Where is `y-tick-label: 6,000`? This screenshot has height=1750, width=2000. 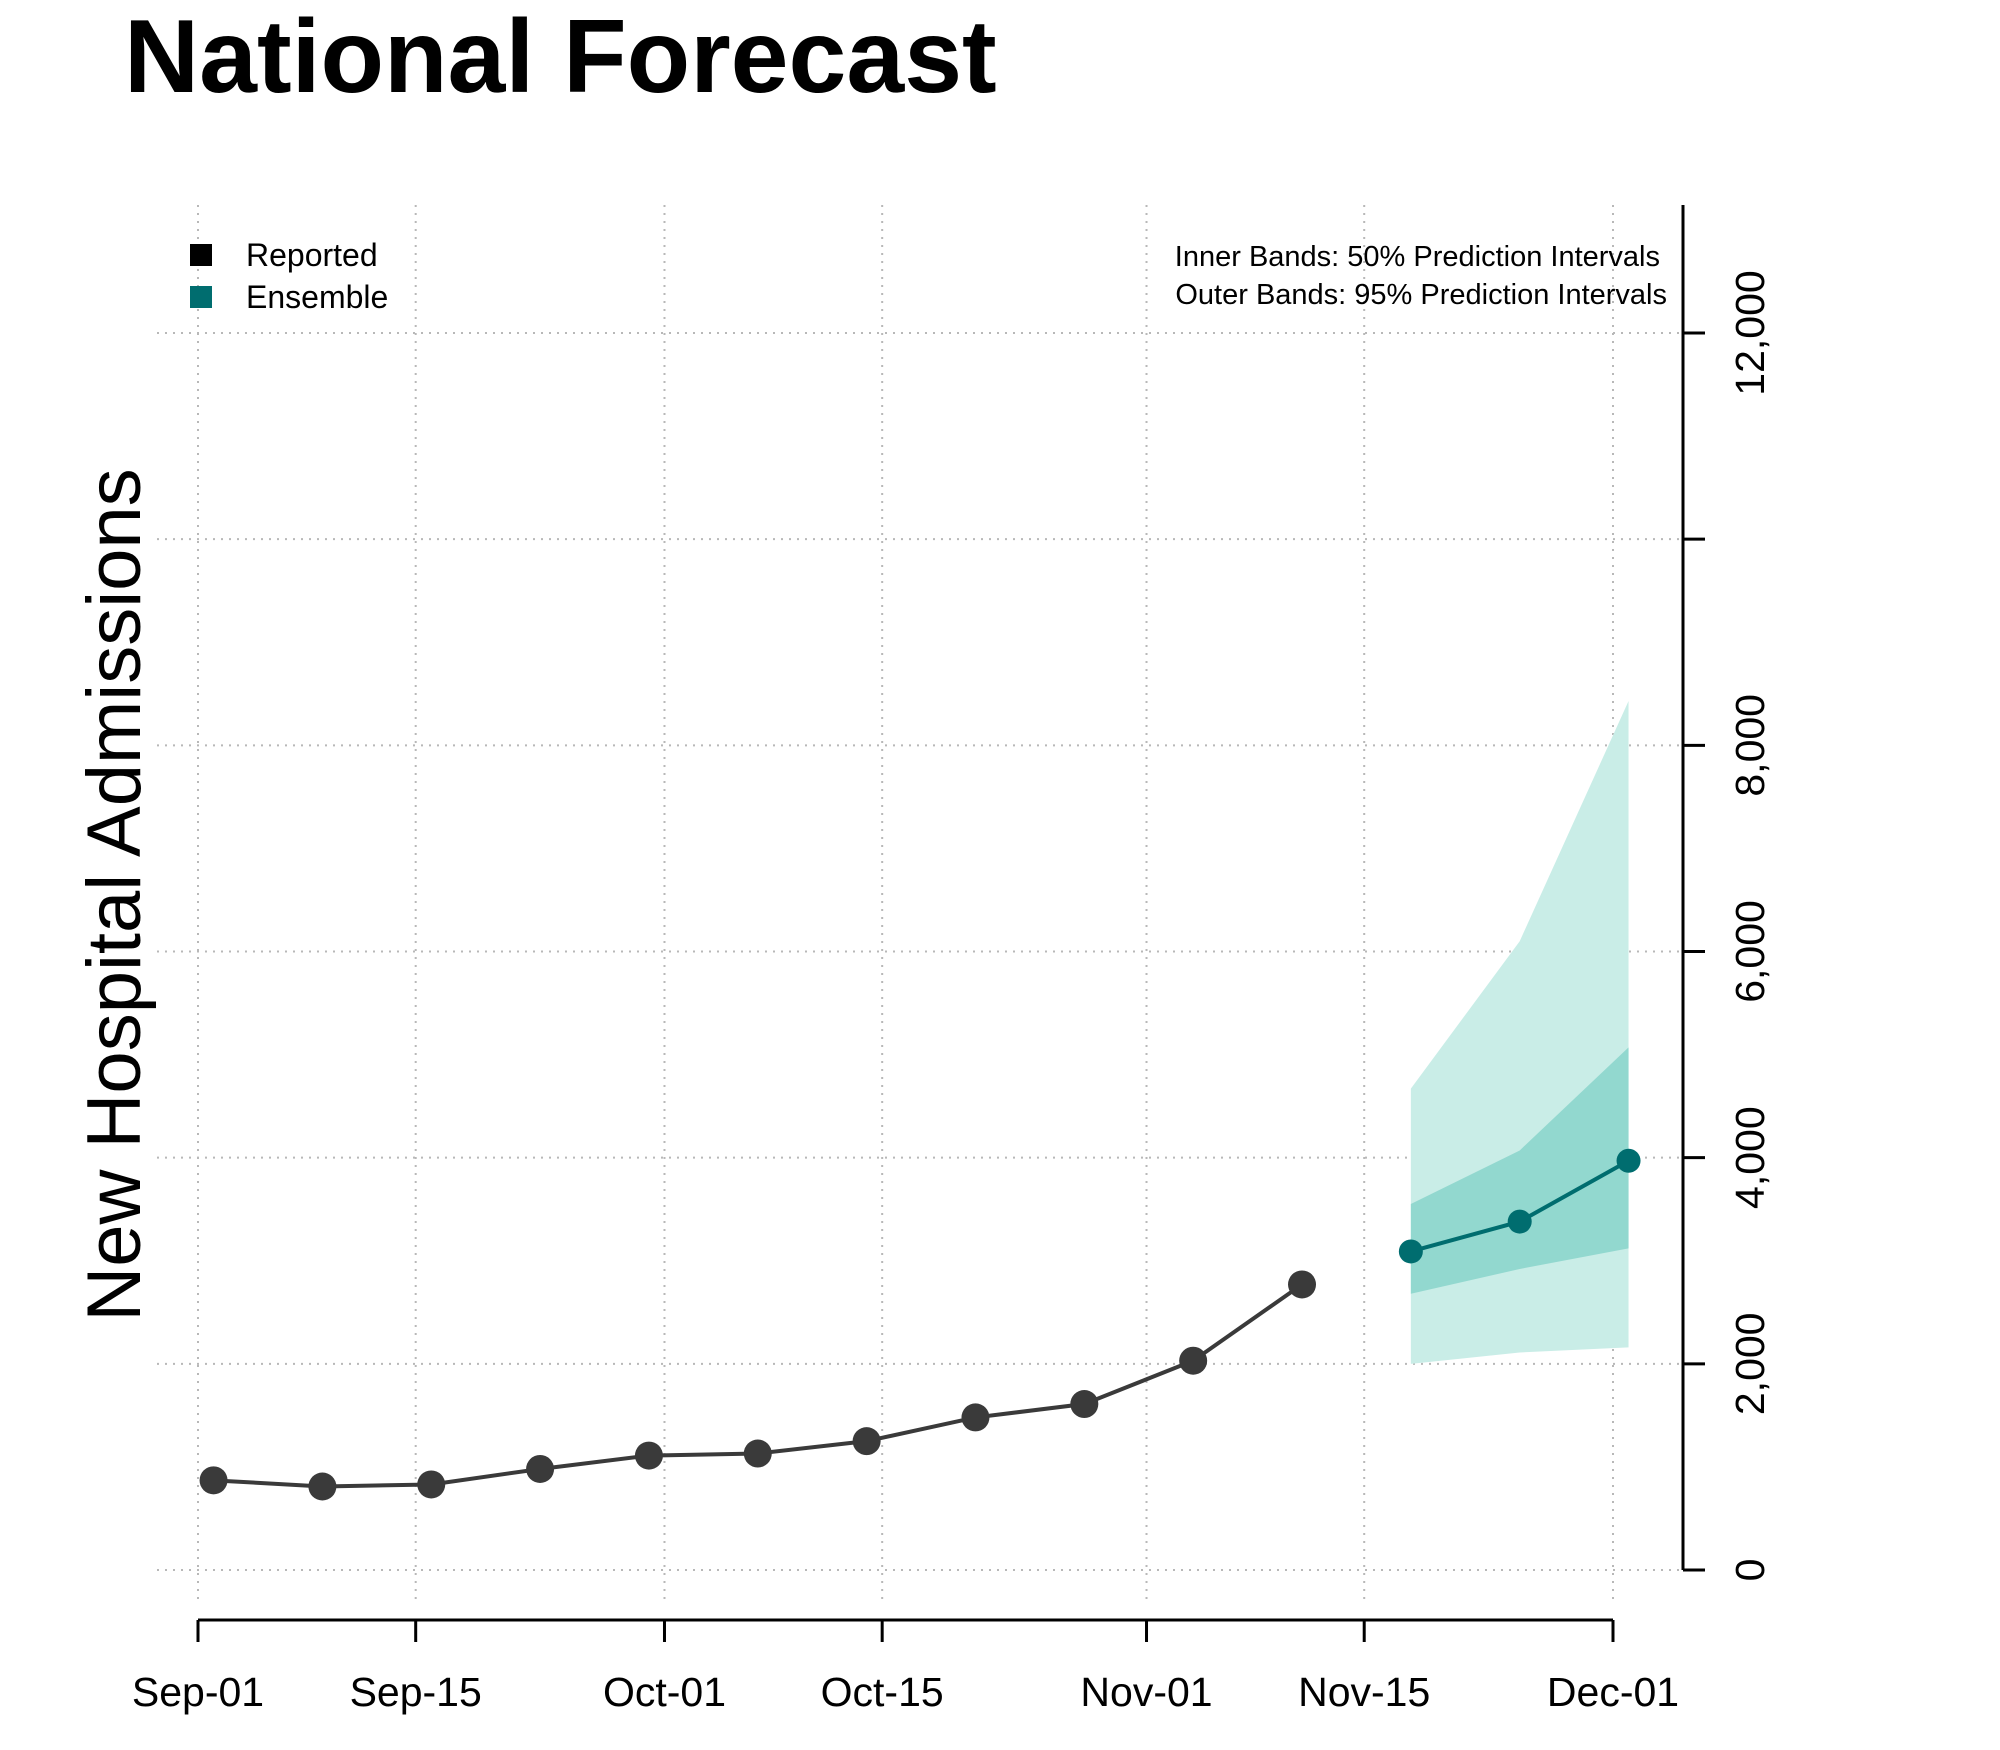
y-tick-label: 6,000 is located at coordinates (1750, 951).